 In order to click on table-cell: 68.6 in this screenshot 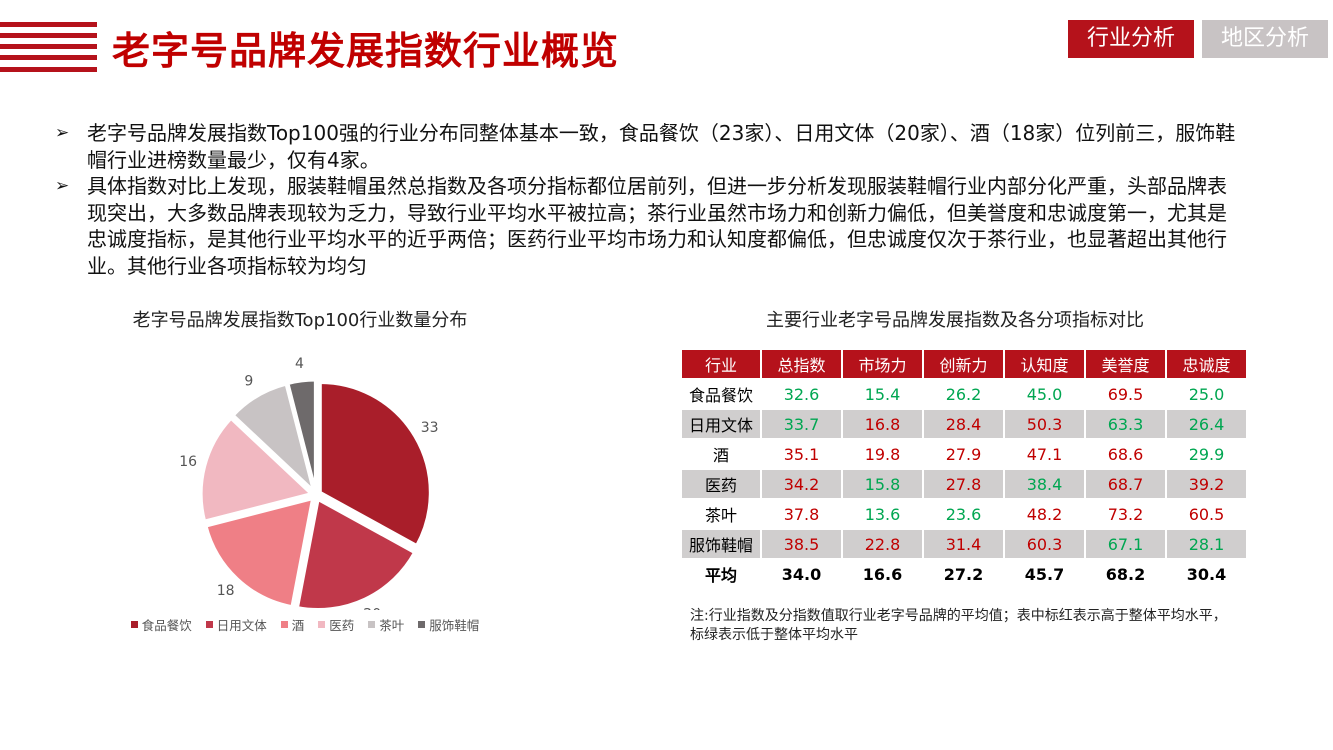, I will do `click(1125, 454)`.